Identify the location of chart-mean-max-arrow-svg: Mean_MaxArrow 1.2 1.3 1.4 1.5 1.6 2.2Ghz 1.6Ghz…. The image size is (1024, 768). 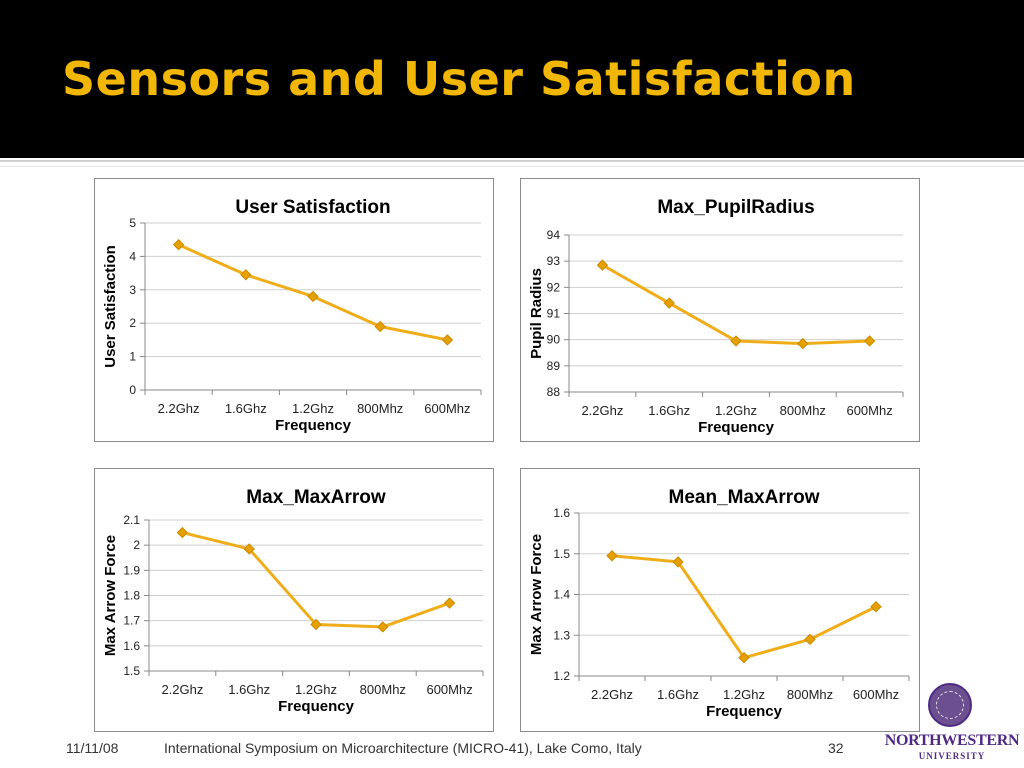
(719, 603).